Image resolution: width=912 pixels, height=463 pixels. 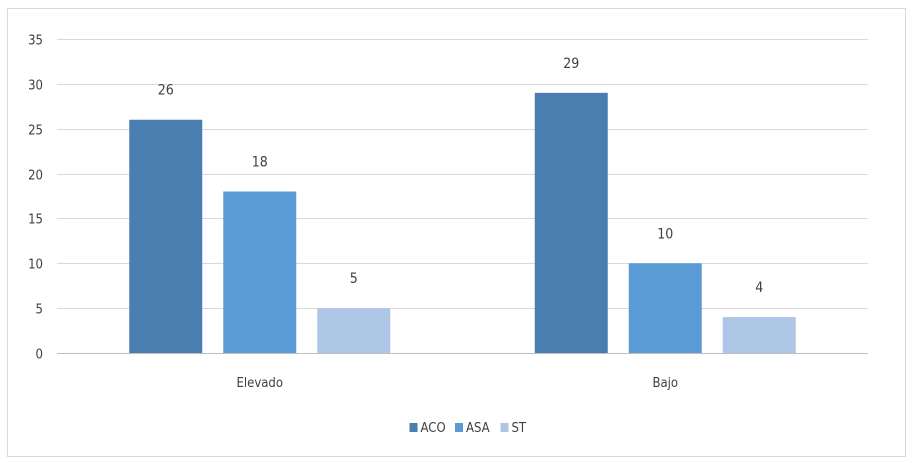 I want to click on y-tick-label: 20, so click(x=35, y=176).